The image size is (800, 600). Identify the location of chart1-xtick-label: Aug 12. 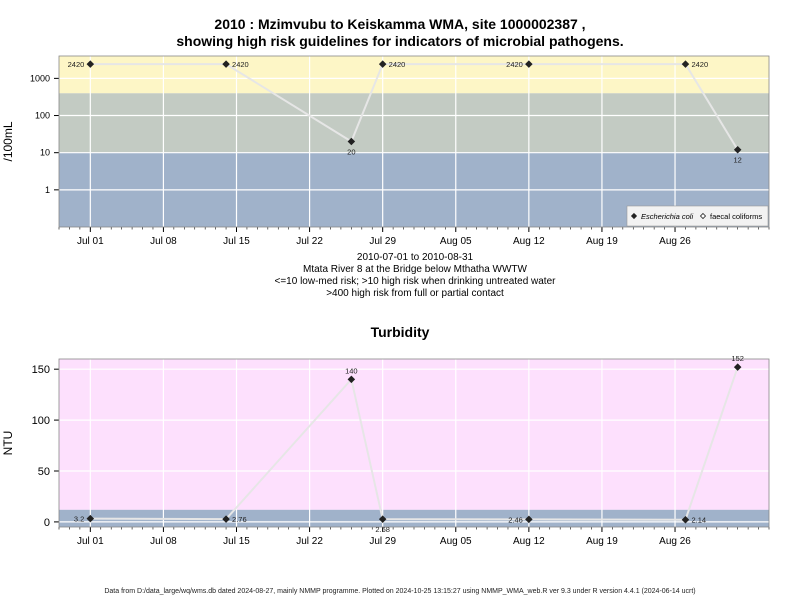
(529, 241).